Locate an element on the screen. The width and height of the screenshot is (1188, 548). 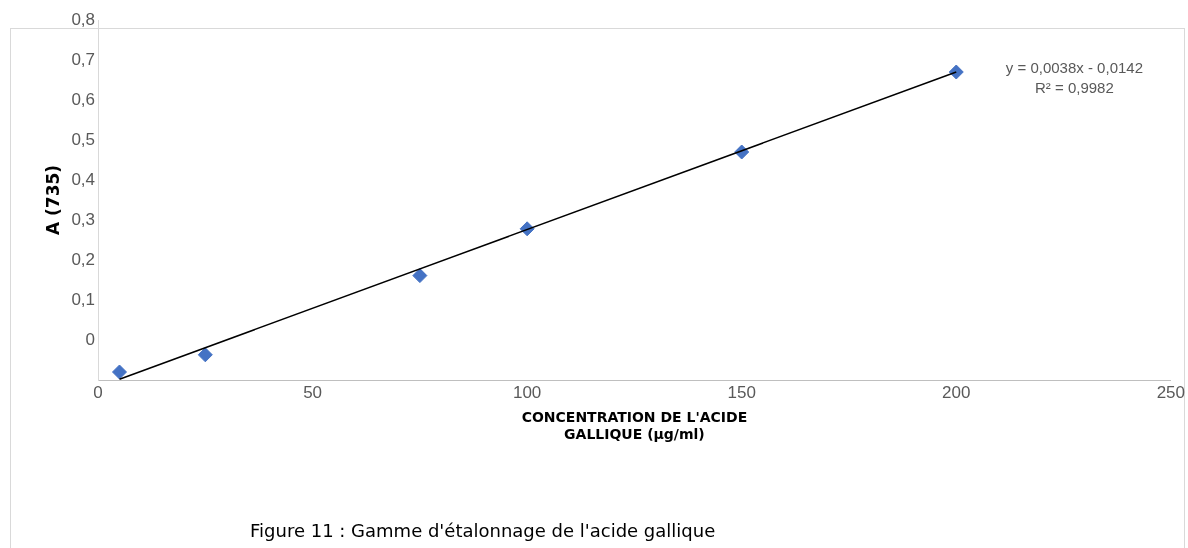
x-tick-label: 100 is located at coordinates (527, 392).